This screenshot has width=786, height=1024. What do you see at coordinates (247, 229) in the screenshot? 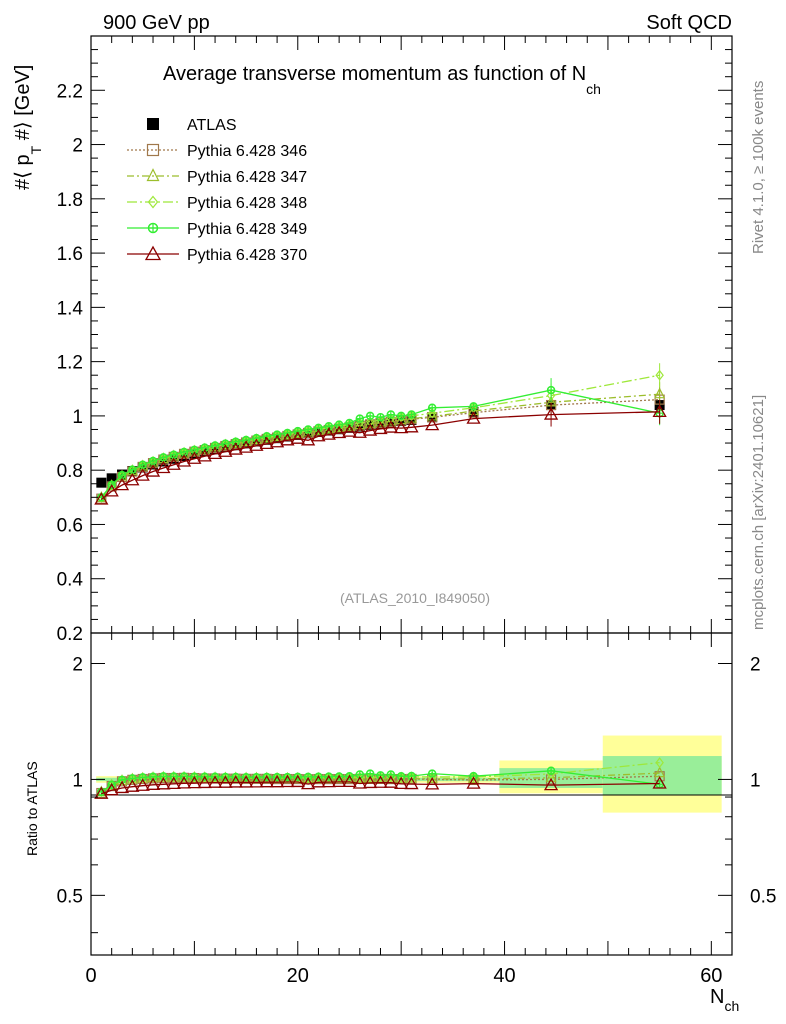
I see `legend-label-4: Pythia 6.428 349` at bounding box center [247, 229].